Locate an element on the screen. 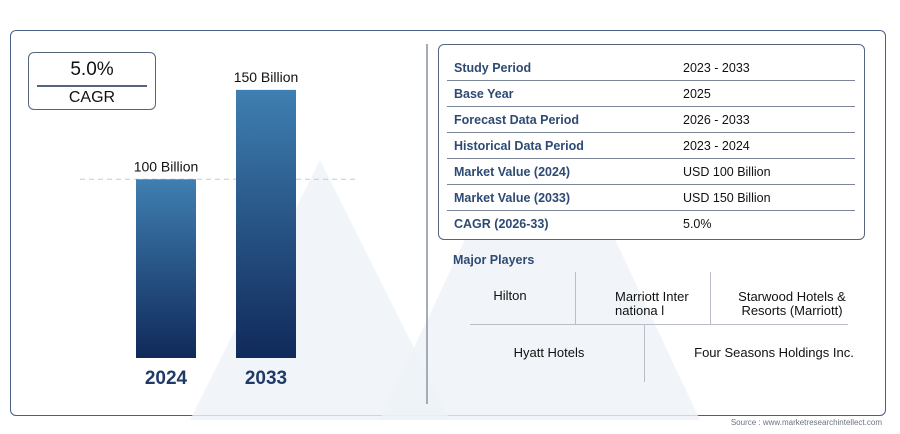  section-divider is located at coordinates (427, 224).